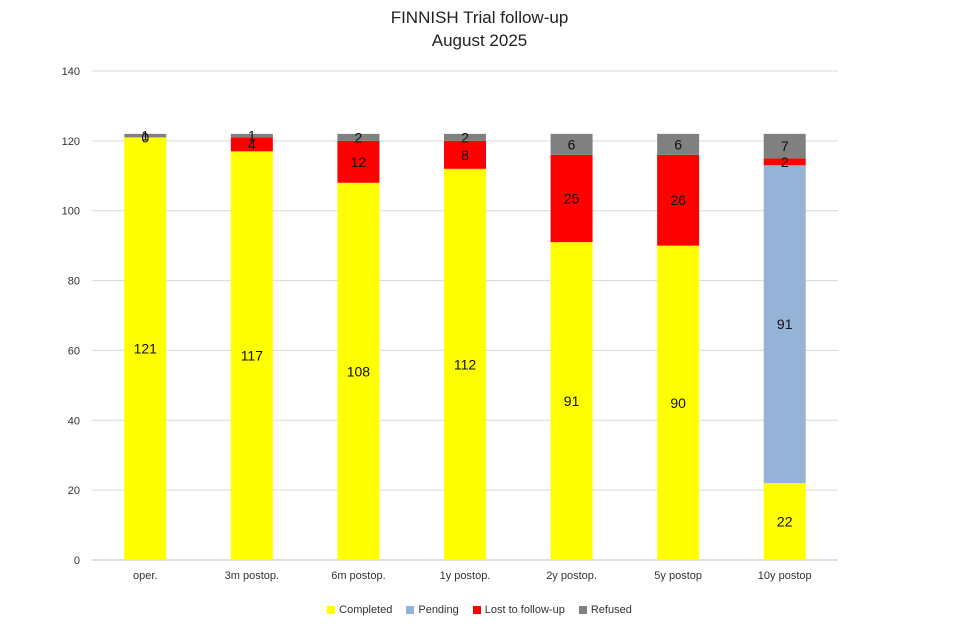 The height and width of the screenshot is (626, 959). What do you see at coordinates (71, 72) in the screenshot?
I see `y-tick-label: 140` at bounding box center [71, 72].